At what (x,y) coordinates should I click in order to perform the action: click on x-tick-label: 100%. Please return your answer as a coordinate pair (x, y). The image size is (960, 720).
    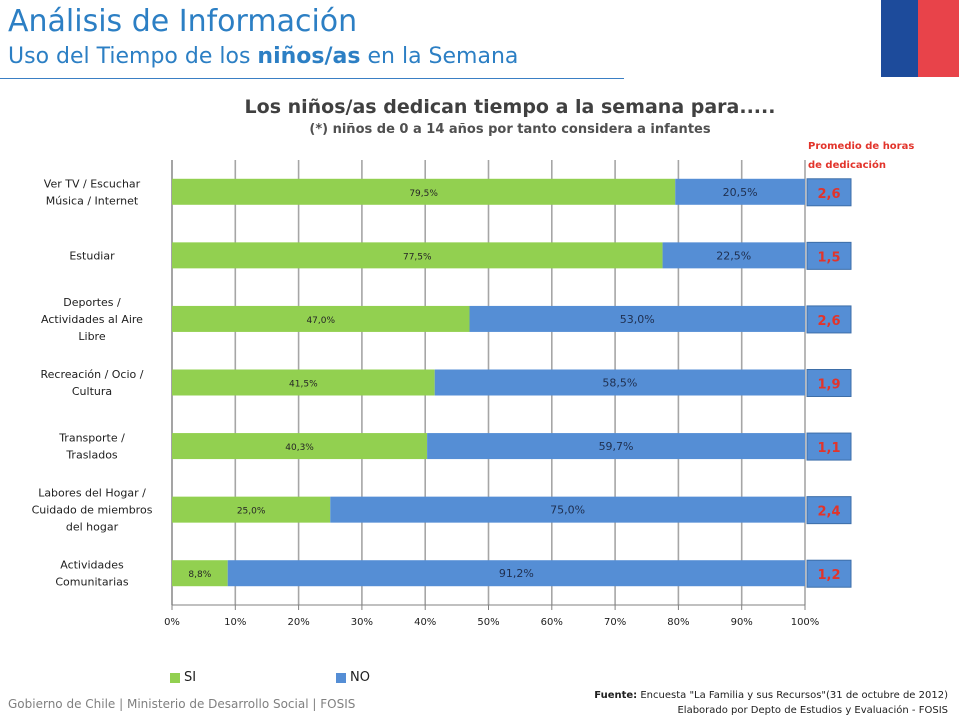
    Looking at the image, I should click on (805, 622).